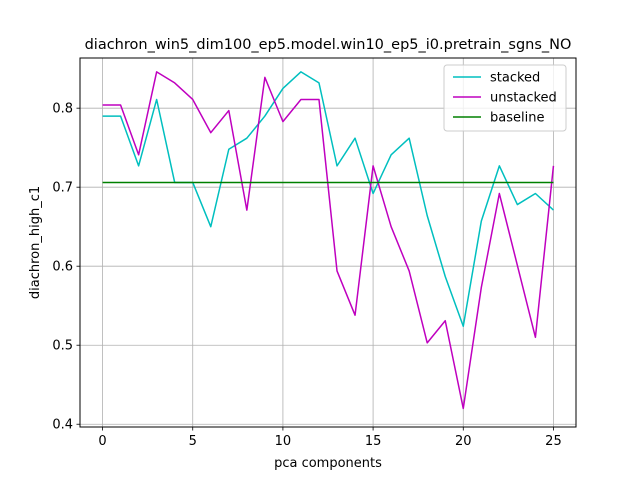 This screenshot has width=640, height=480. What do you see at coordinates (62, 425) in the screenshot?
I see `y-tick-label: 0.4` at bounding box center [62, 425].